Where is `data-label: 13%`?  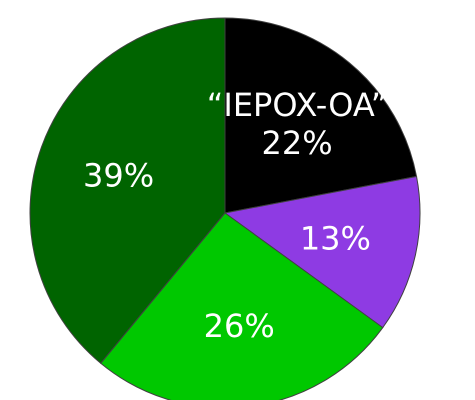 data-label: 13% is located at coordinates (335, 239).